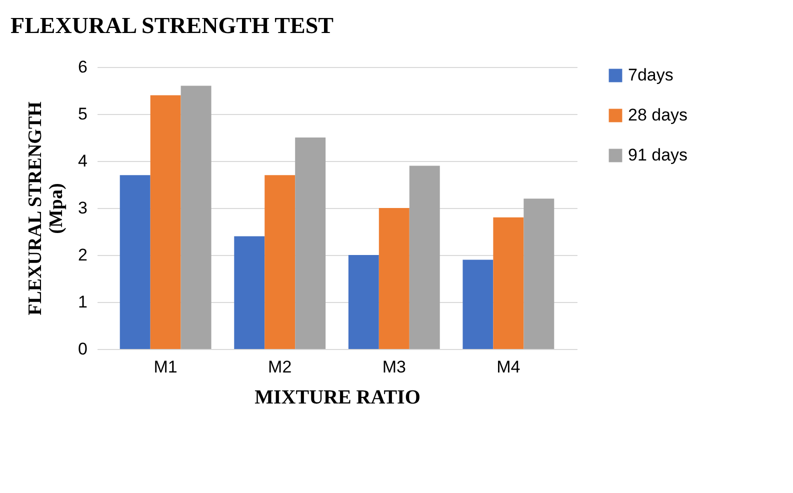 The width and height of the screenshot is (793, 493). What do you see at coordinates (83, 302) in the screenshot?
I see `y-tick-label: 1` at bounding box center [83, 302].